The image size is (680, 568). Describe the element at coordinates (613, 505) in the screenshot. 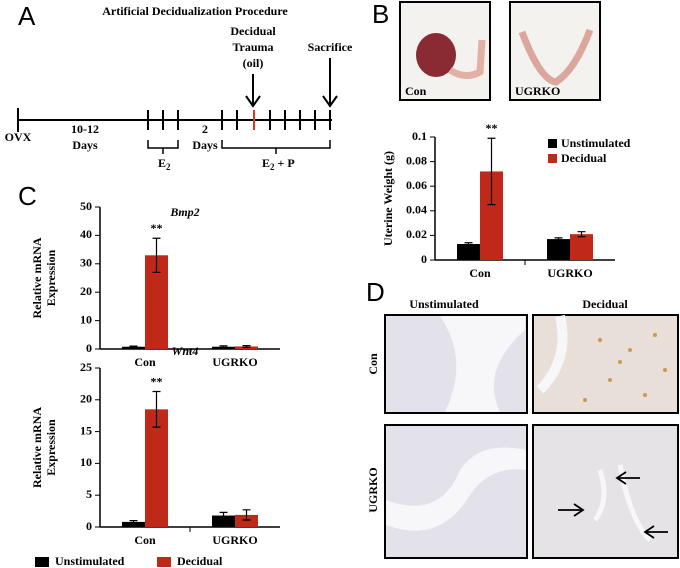

I see `arrow` at that location.